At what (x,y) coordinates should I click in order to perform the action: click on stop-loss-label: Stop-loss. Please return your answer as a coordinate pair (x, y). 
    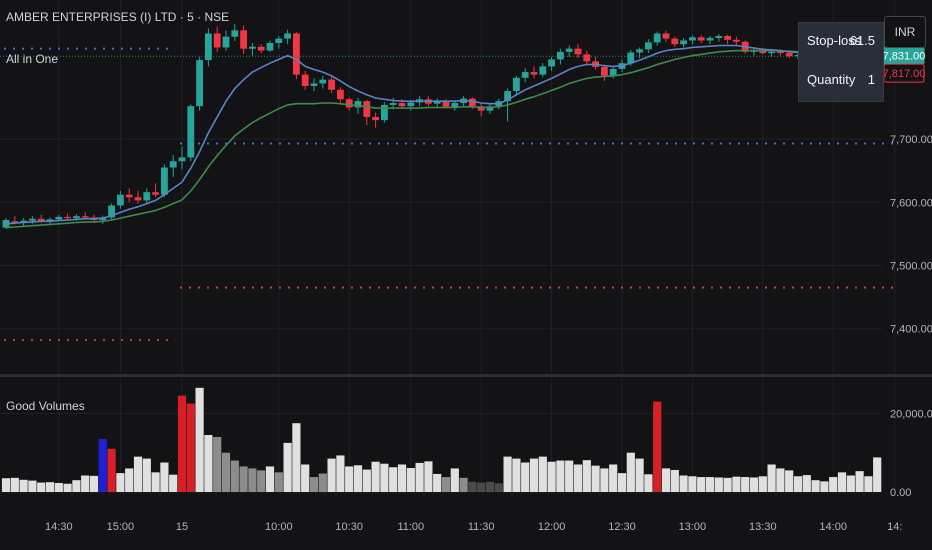
    Looking at the image, I should click on (834, 40).